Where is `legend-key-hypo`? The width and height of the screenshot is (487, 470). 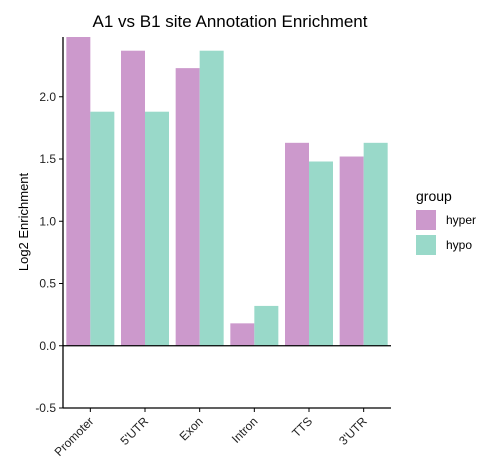
legend-key-hypo is located at coordinates (426, 245).